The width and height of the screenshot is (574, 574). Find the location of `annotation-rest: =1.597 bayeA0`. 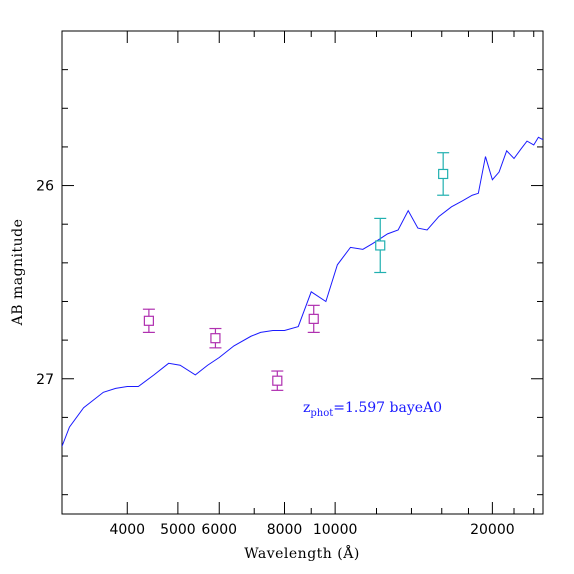

annotation-rest: =1.597 bayeA0 is located at coordinates (387, 408).